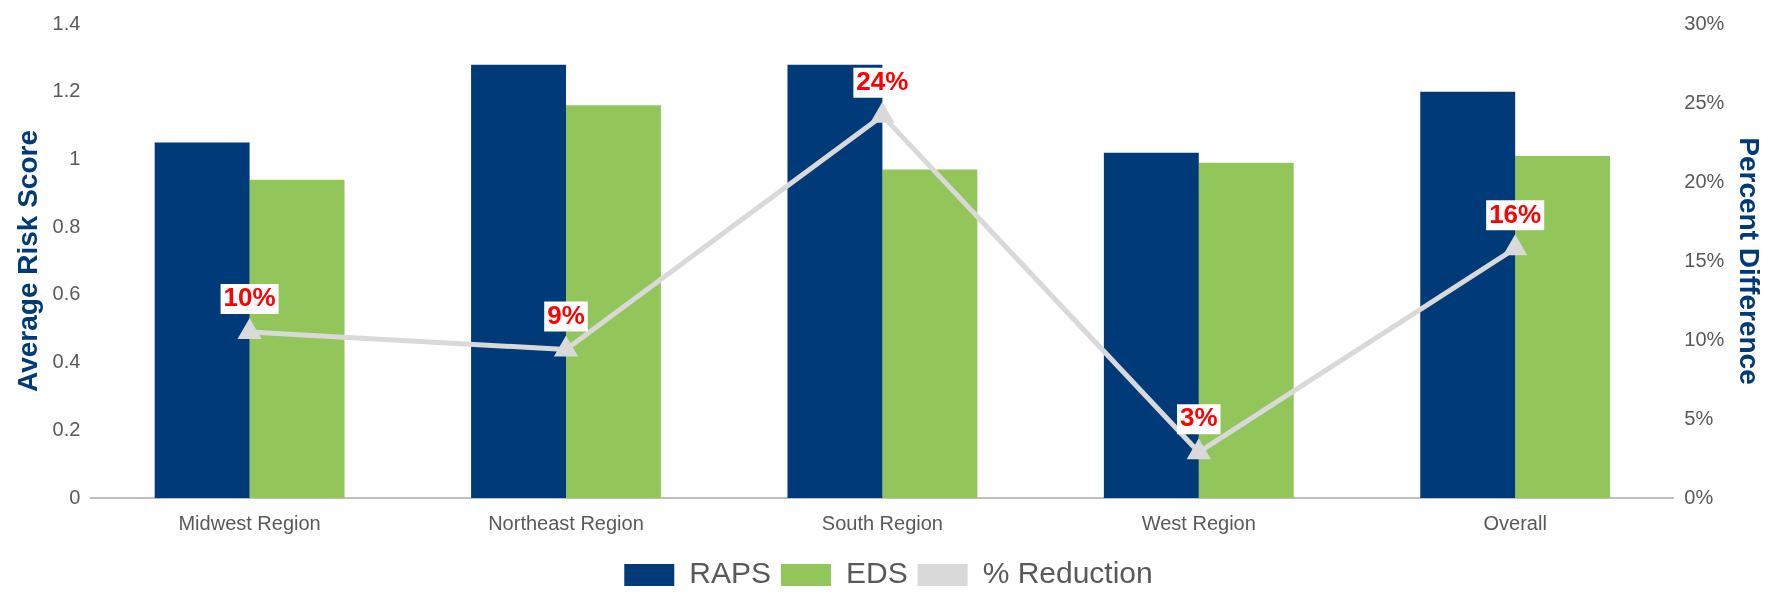  I want to click on legend-label: EDS, so click(876, 573).